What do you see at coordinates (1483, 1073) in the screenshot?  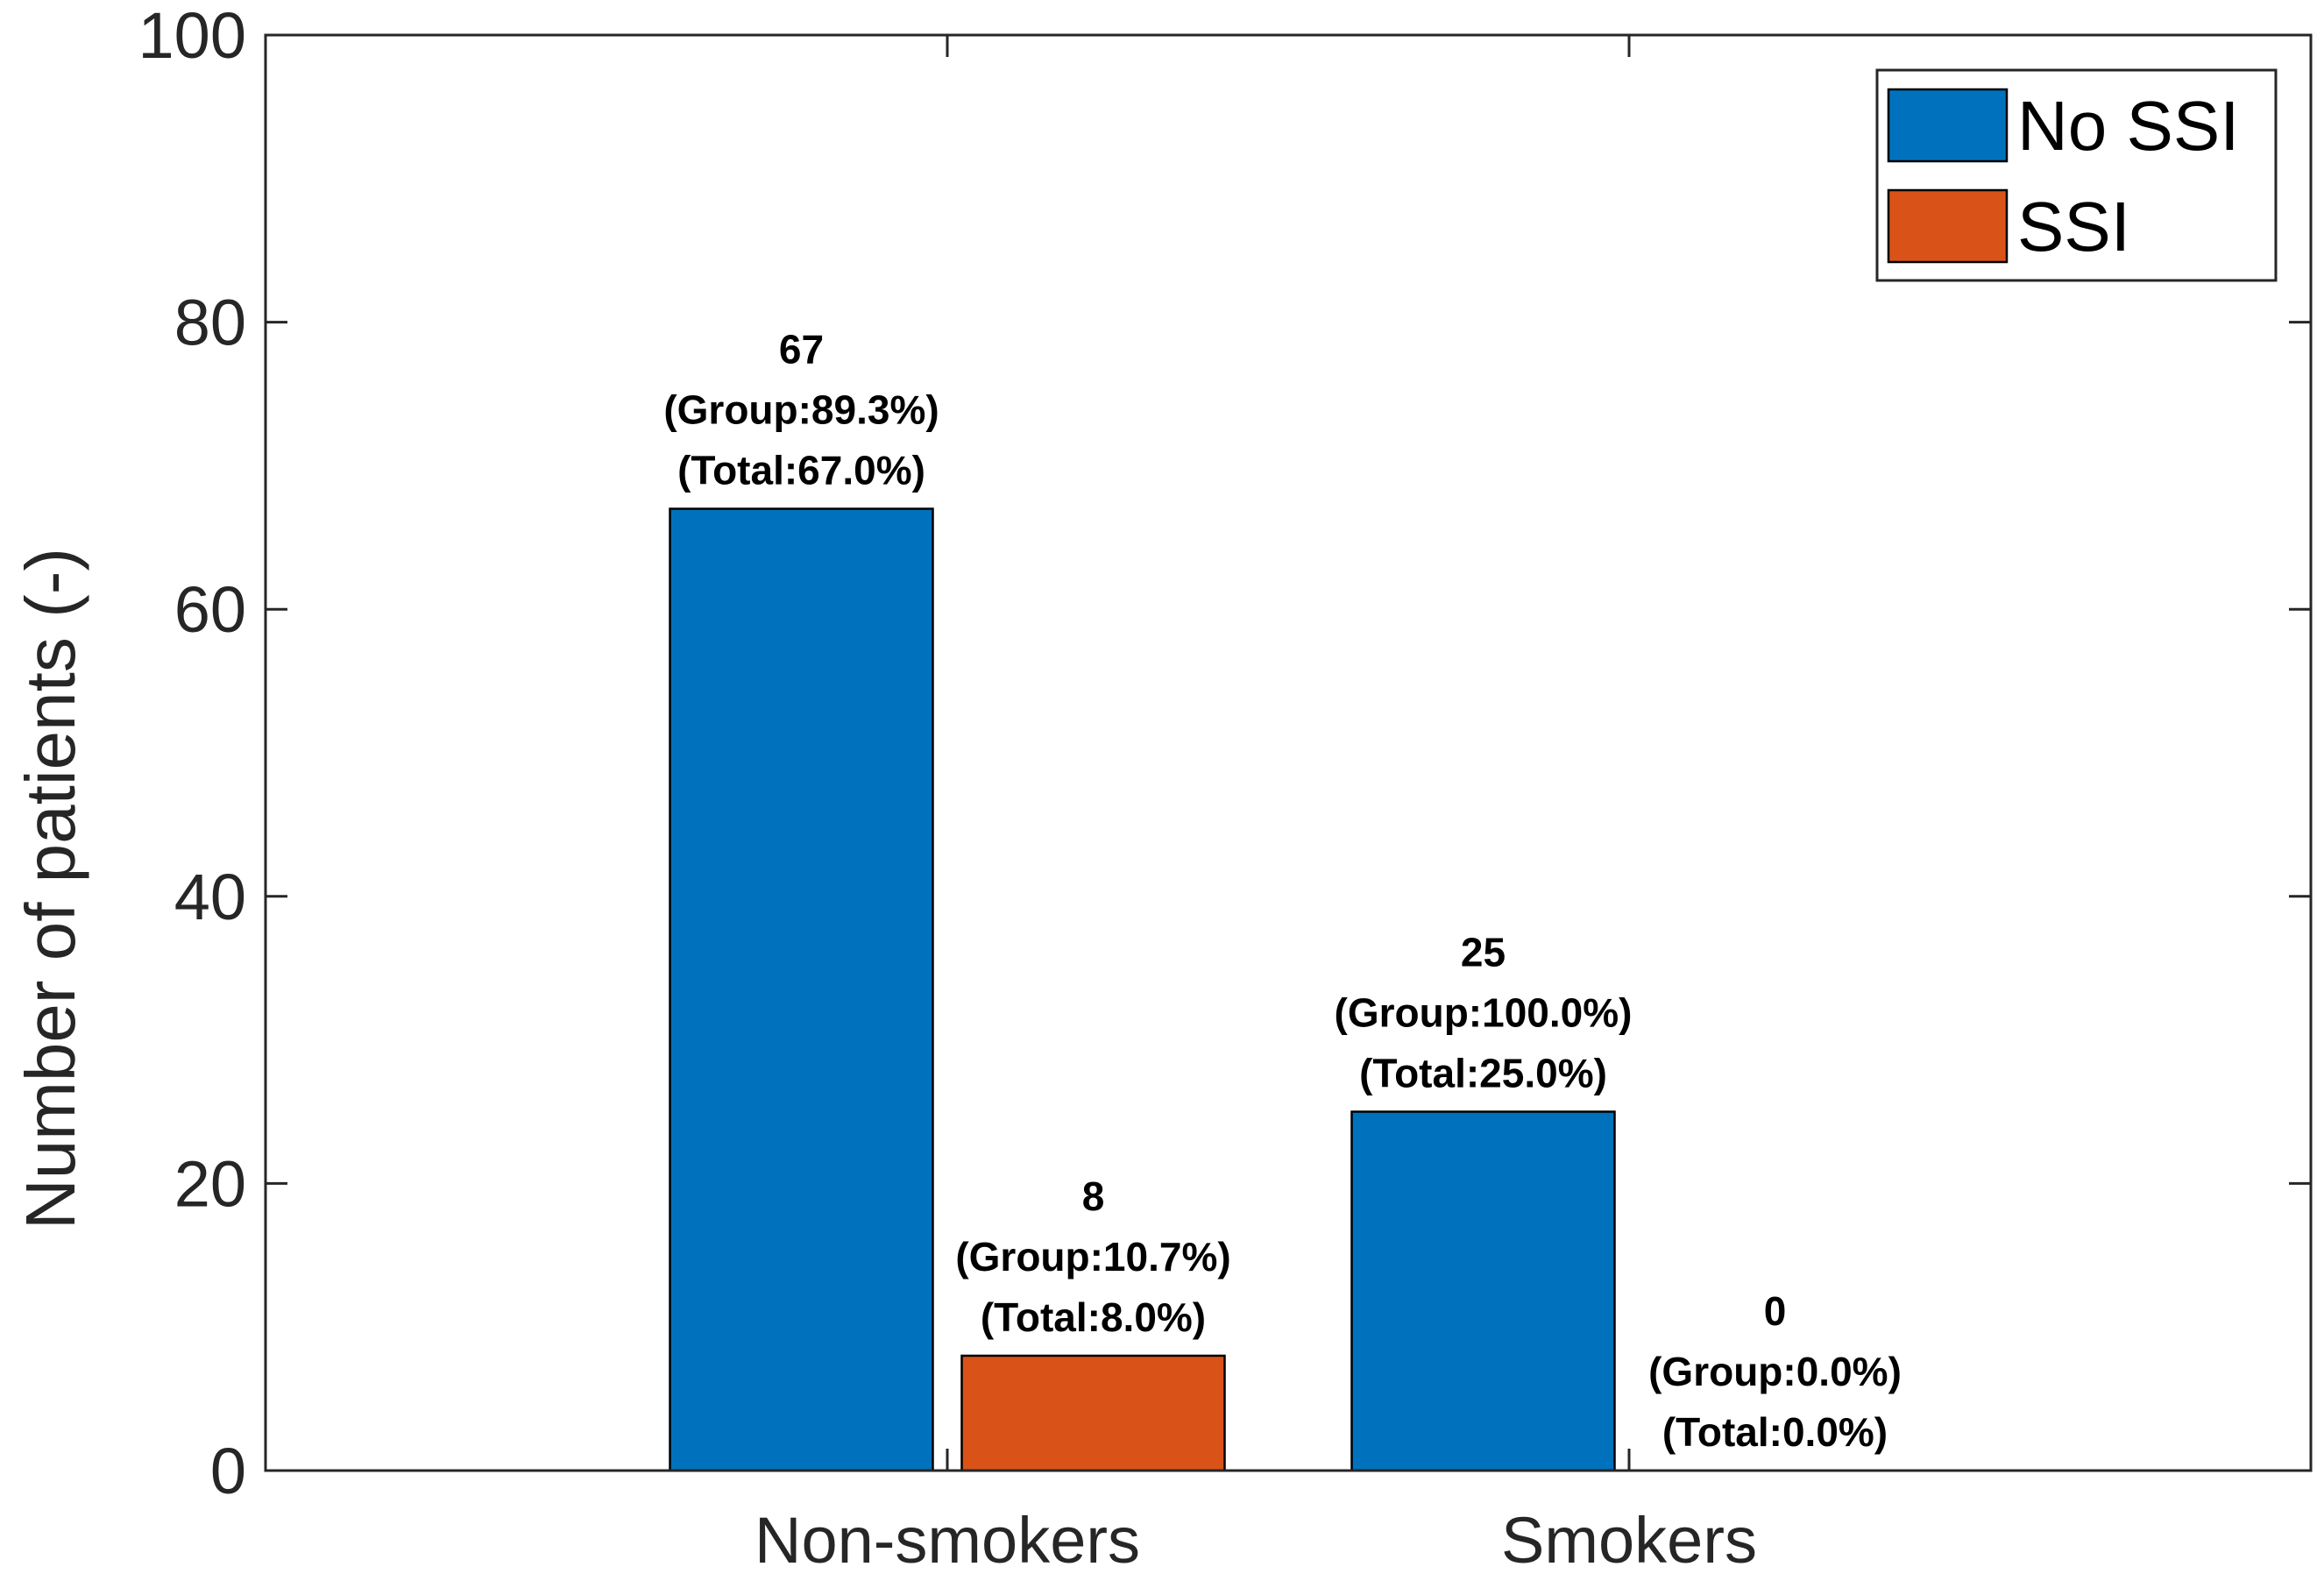 I see `data-label: (Total:25.0%)` at bounding box center [1483, 1073].